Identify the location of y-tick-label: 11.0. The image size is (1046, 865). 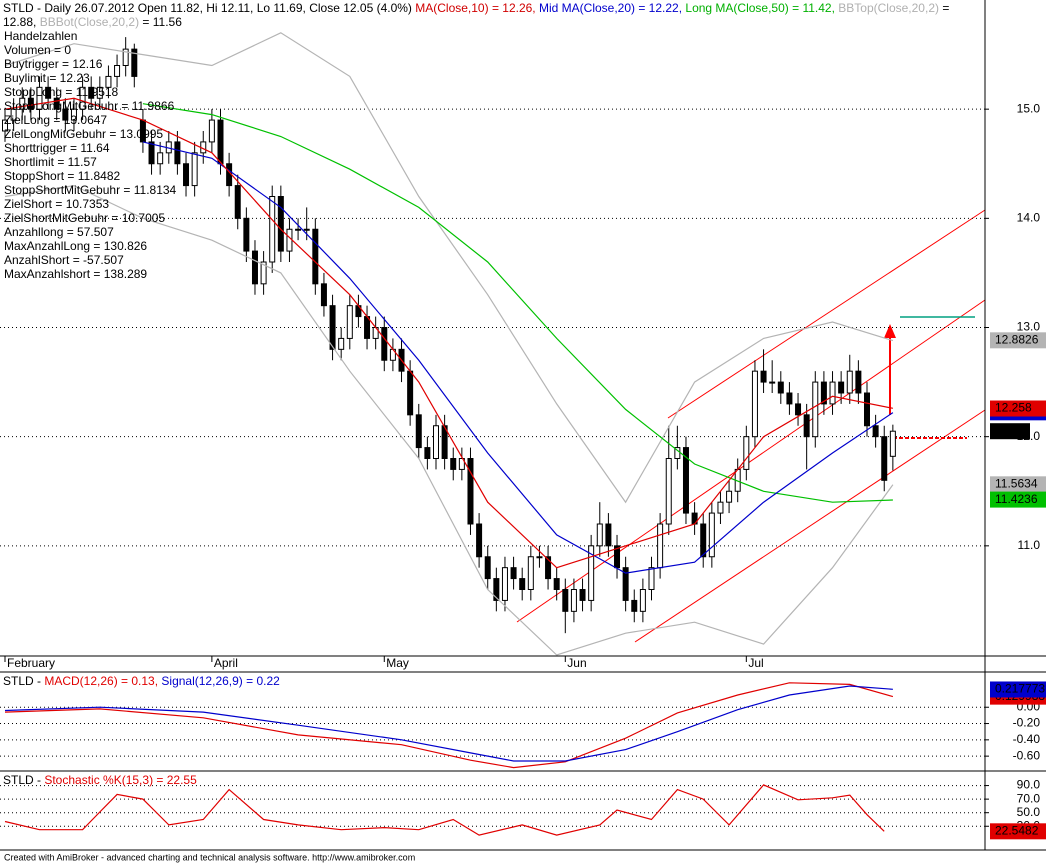
(1029, 545).